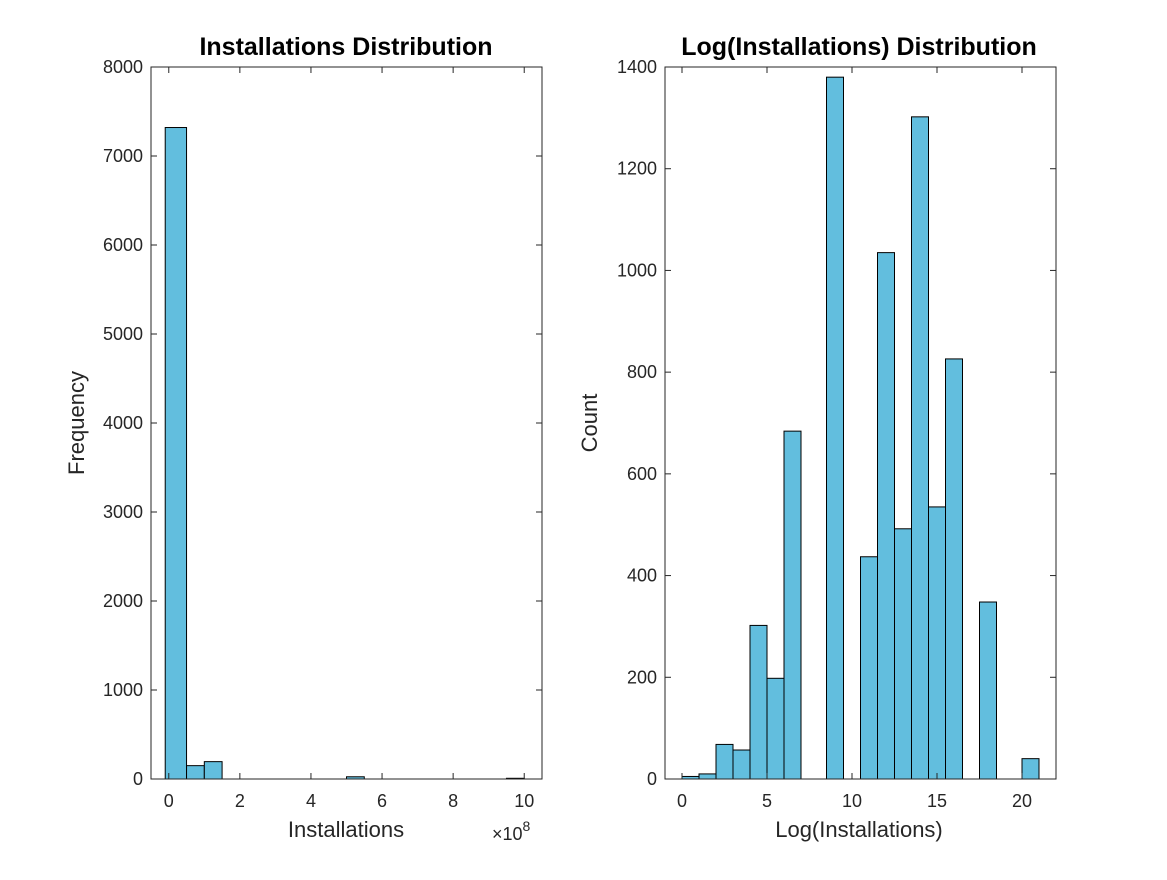 Image resolution: width=1167 pixels, height=880 pixels. What do you see at coordinates (642, 474) in the screenshot?
I see `y-tick-label: 600` at bounding box center [642, 474].